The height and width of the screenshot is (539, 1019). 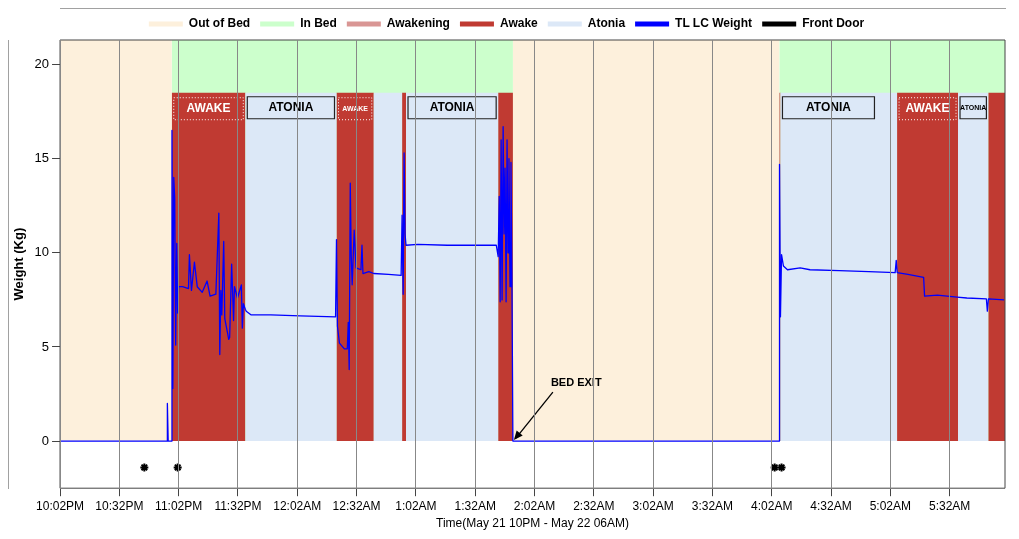 I want to click on legend-label: Awakening, so click(x=418, y=23).